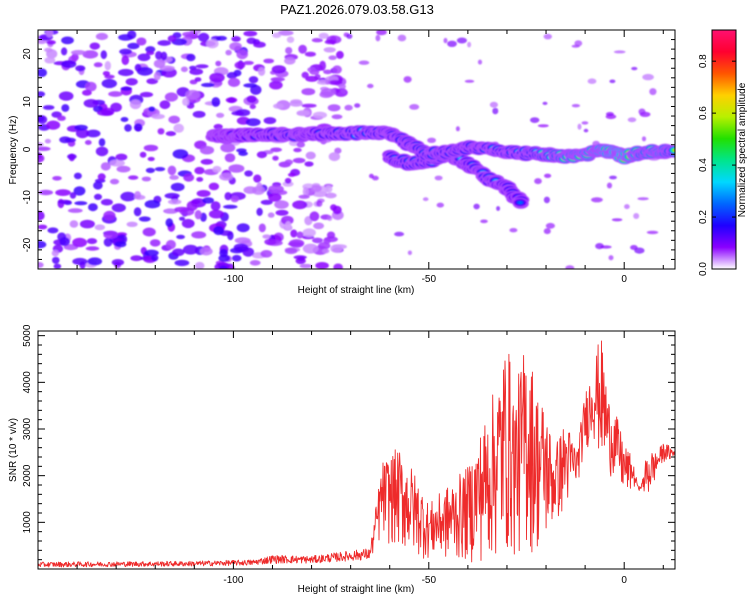  I want to click on colorbar-tick-label: 0.6, so click(703, 113).